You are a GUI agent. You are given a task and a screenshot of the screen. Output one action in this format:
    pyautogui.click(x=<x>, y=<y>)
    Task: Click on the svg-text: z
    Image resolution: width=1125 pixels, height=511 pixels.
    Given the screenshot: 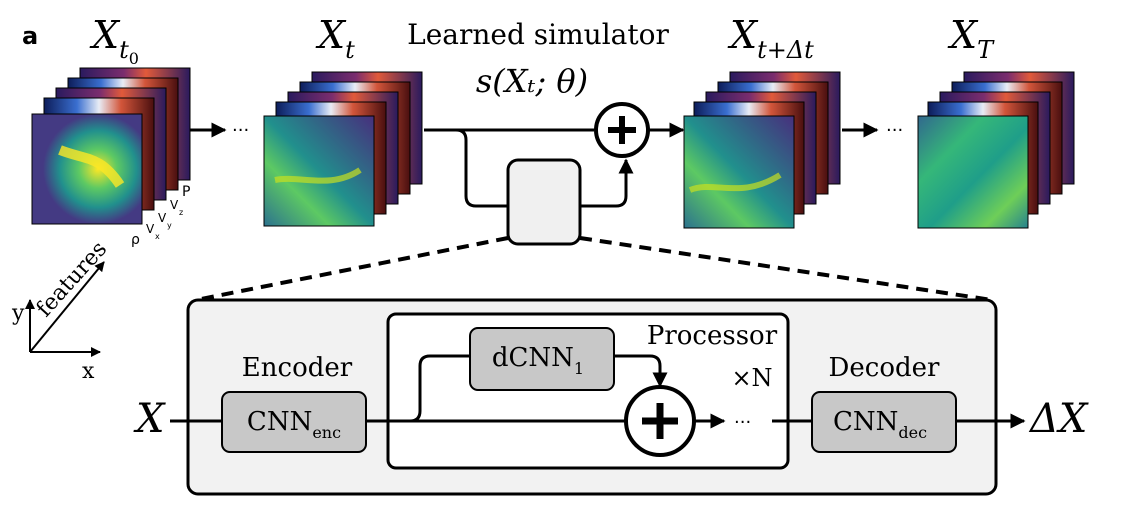 What is the action you would take?
    pyautogui.click(x=181, y=212)
    